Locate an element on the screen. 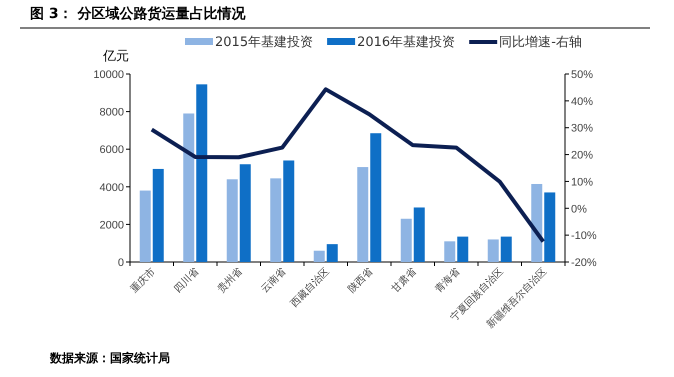 The width and height of the screenshot is (674, 377). y2-tick-label: 30% is located at coordinates (582, 128).